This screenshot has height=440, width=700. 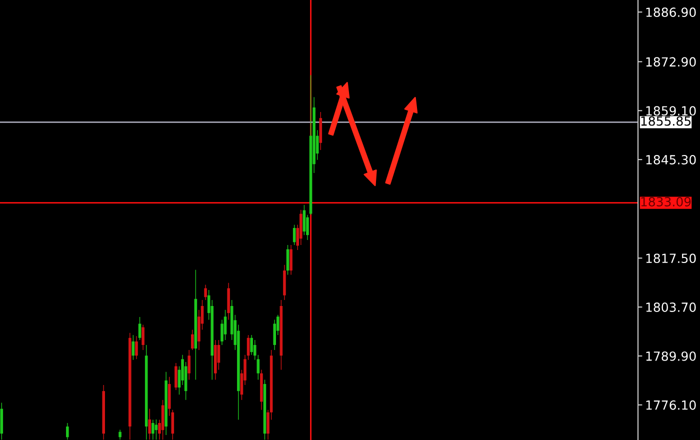 I want to click on y-tick-label: 1886.90, so click(x=671, y=12).